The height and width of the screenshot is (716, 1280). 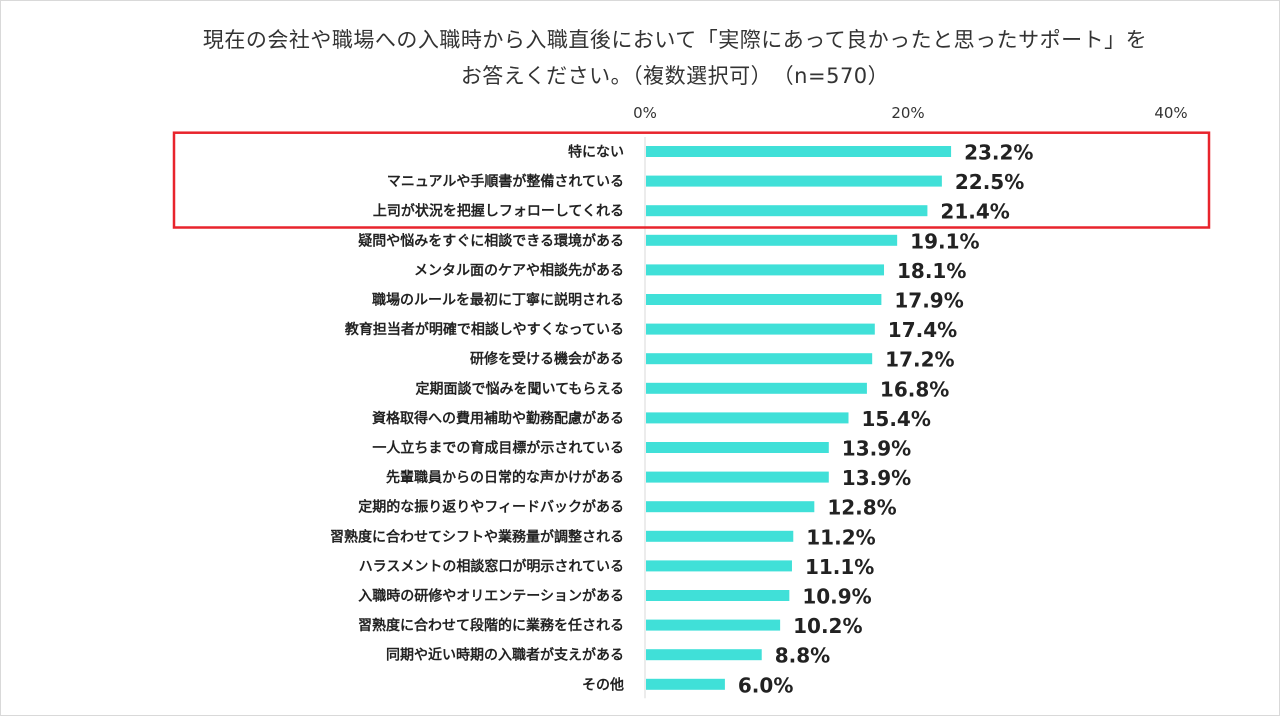 I want to click on category-label: 先輩職員からの日常的な声かけがある, so click(x=505, y=477).